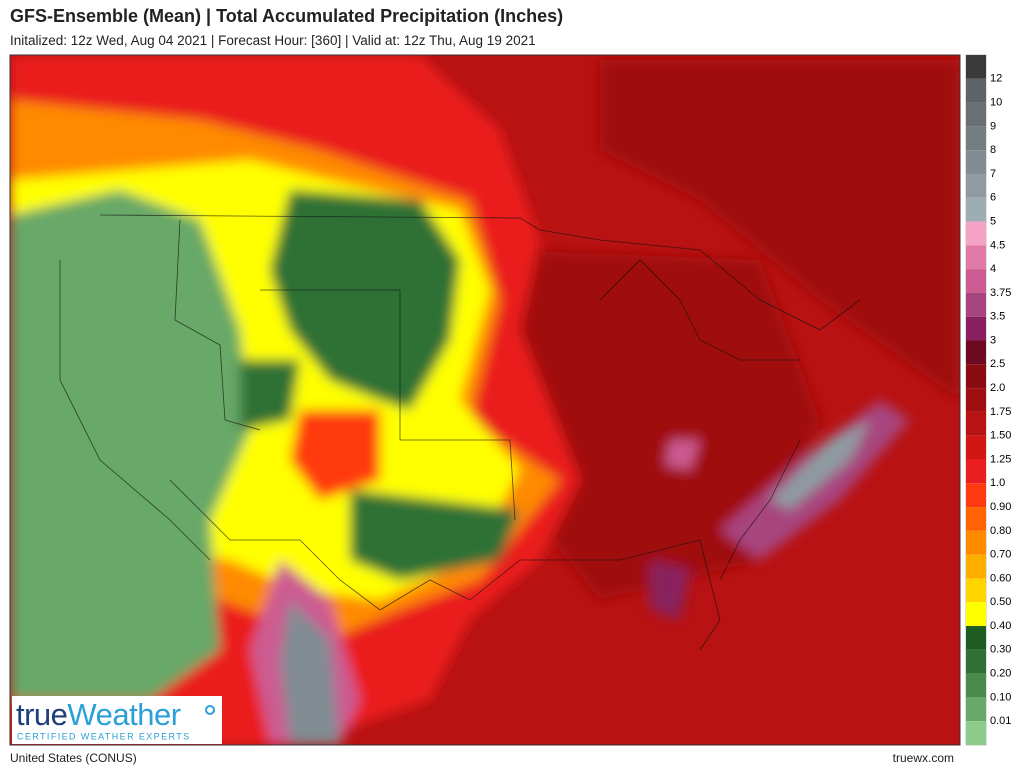 The width and height of the screenshot is (1024, 768). I want to click on logo-suffix: Weather, so click(123, 714).